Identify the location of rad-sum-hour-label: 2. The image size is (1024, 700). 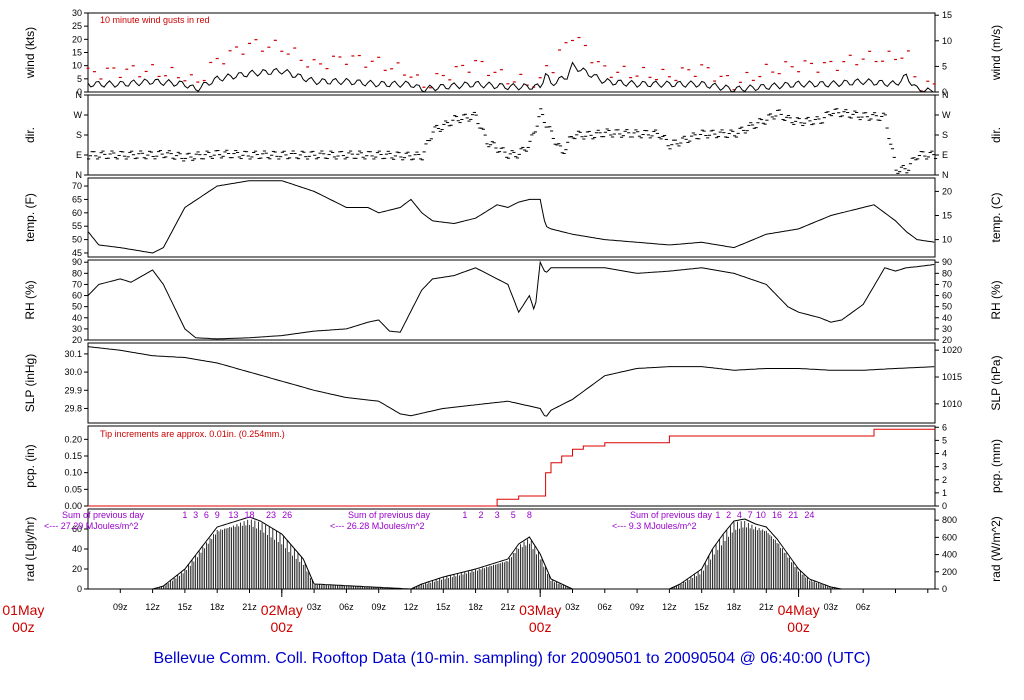
(480, 515).